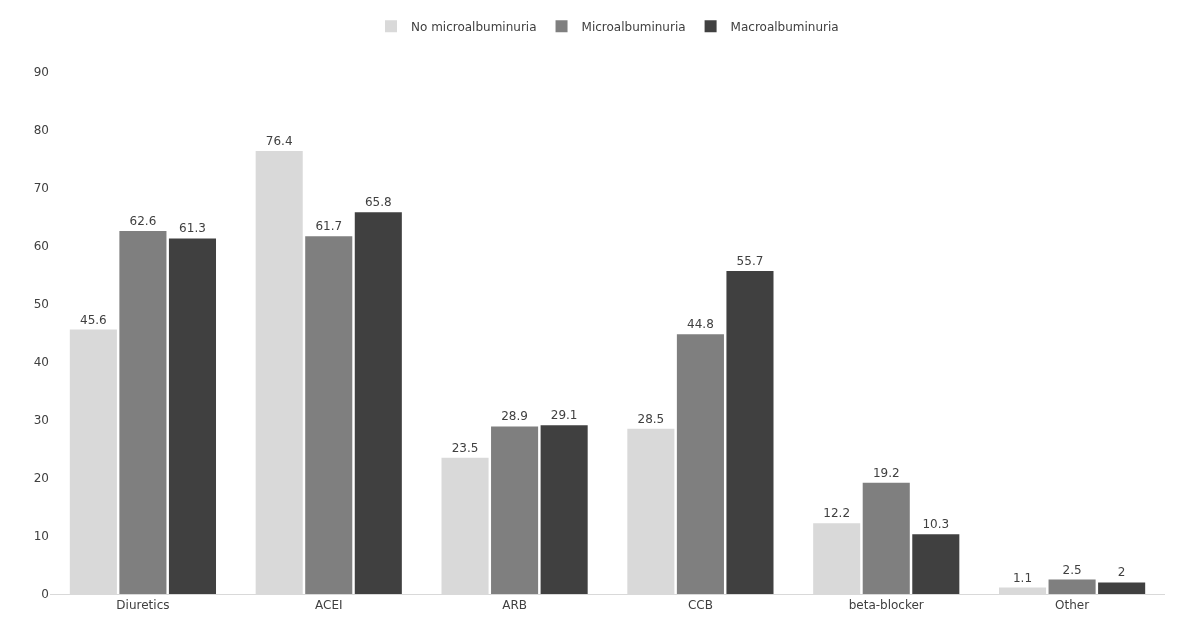  Describe the element at coordinates (700, 324) in the screenshot. I see `data-label: 44.8` at that location.